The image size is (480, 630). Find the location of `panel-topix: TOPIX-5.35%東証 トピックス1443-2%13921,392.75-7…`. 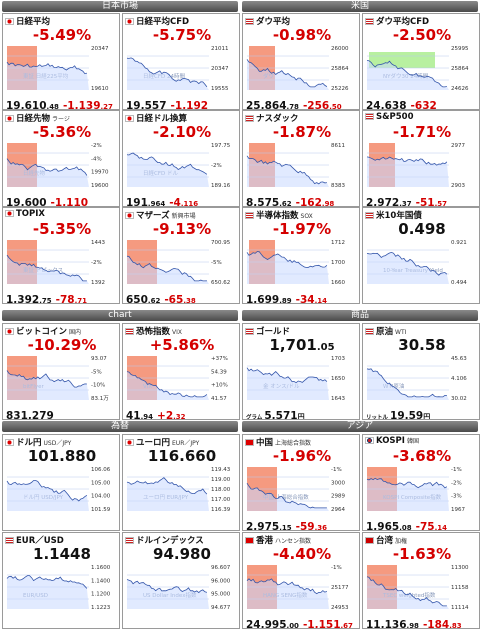

panel-topix: TOPIX-5.35%東証 トピックス1443-2%13921,392.75-7… is located at coordinates (61, 255).